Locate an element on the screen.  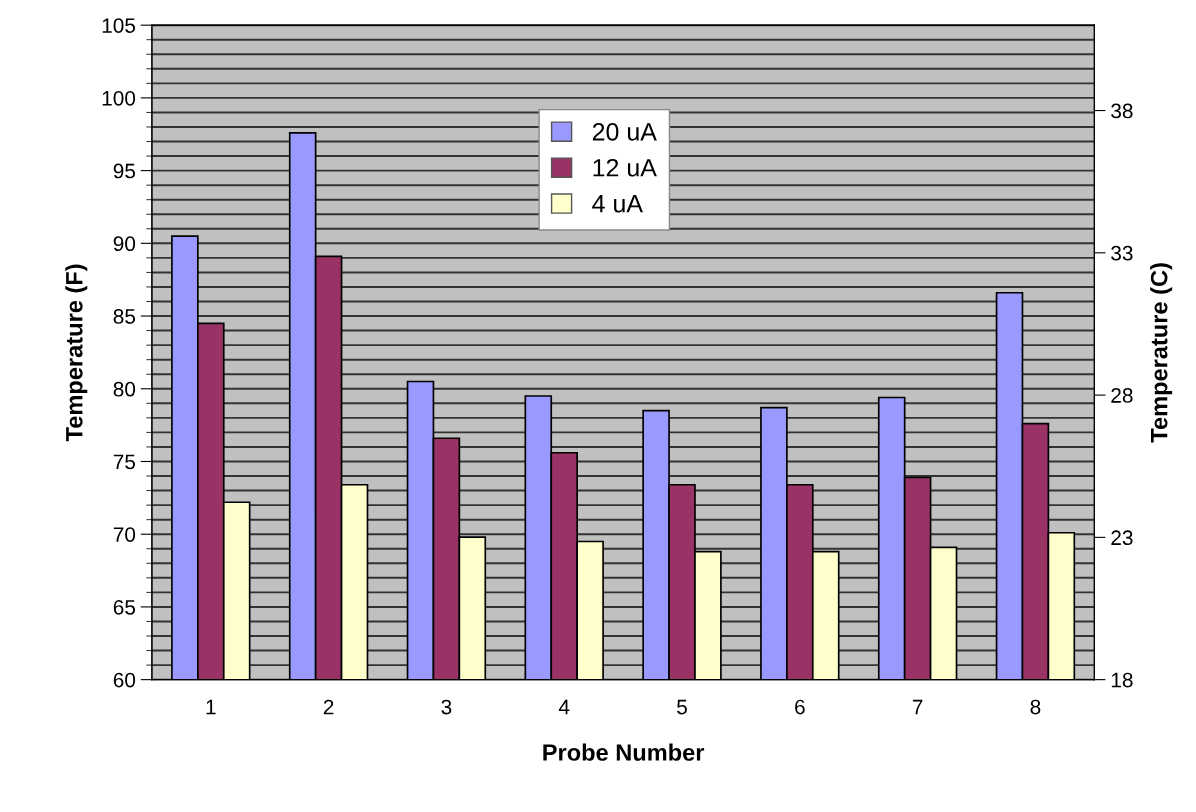
x-tick-label: 2 is located at coordinates (328, 707).